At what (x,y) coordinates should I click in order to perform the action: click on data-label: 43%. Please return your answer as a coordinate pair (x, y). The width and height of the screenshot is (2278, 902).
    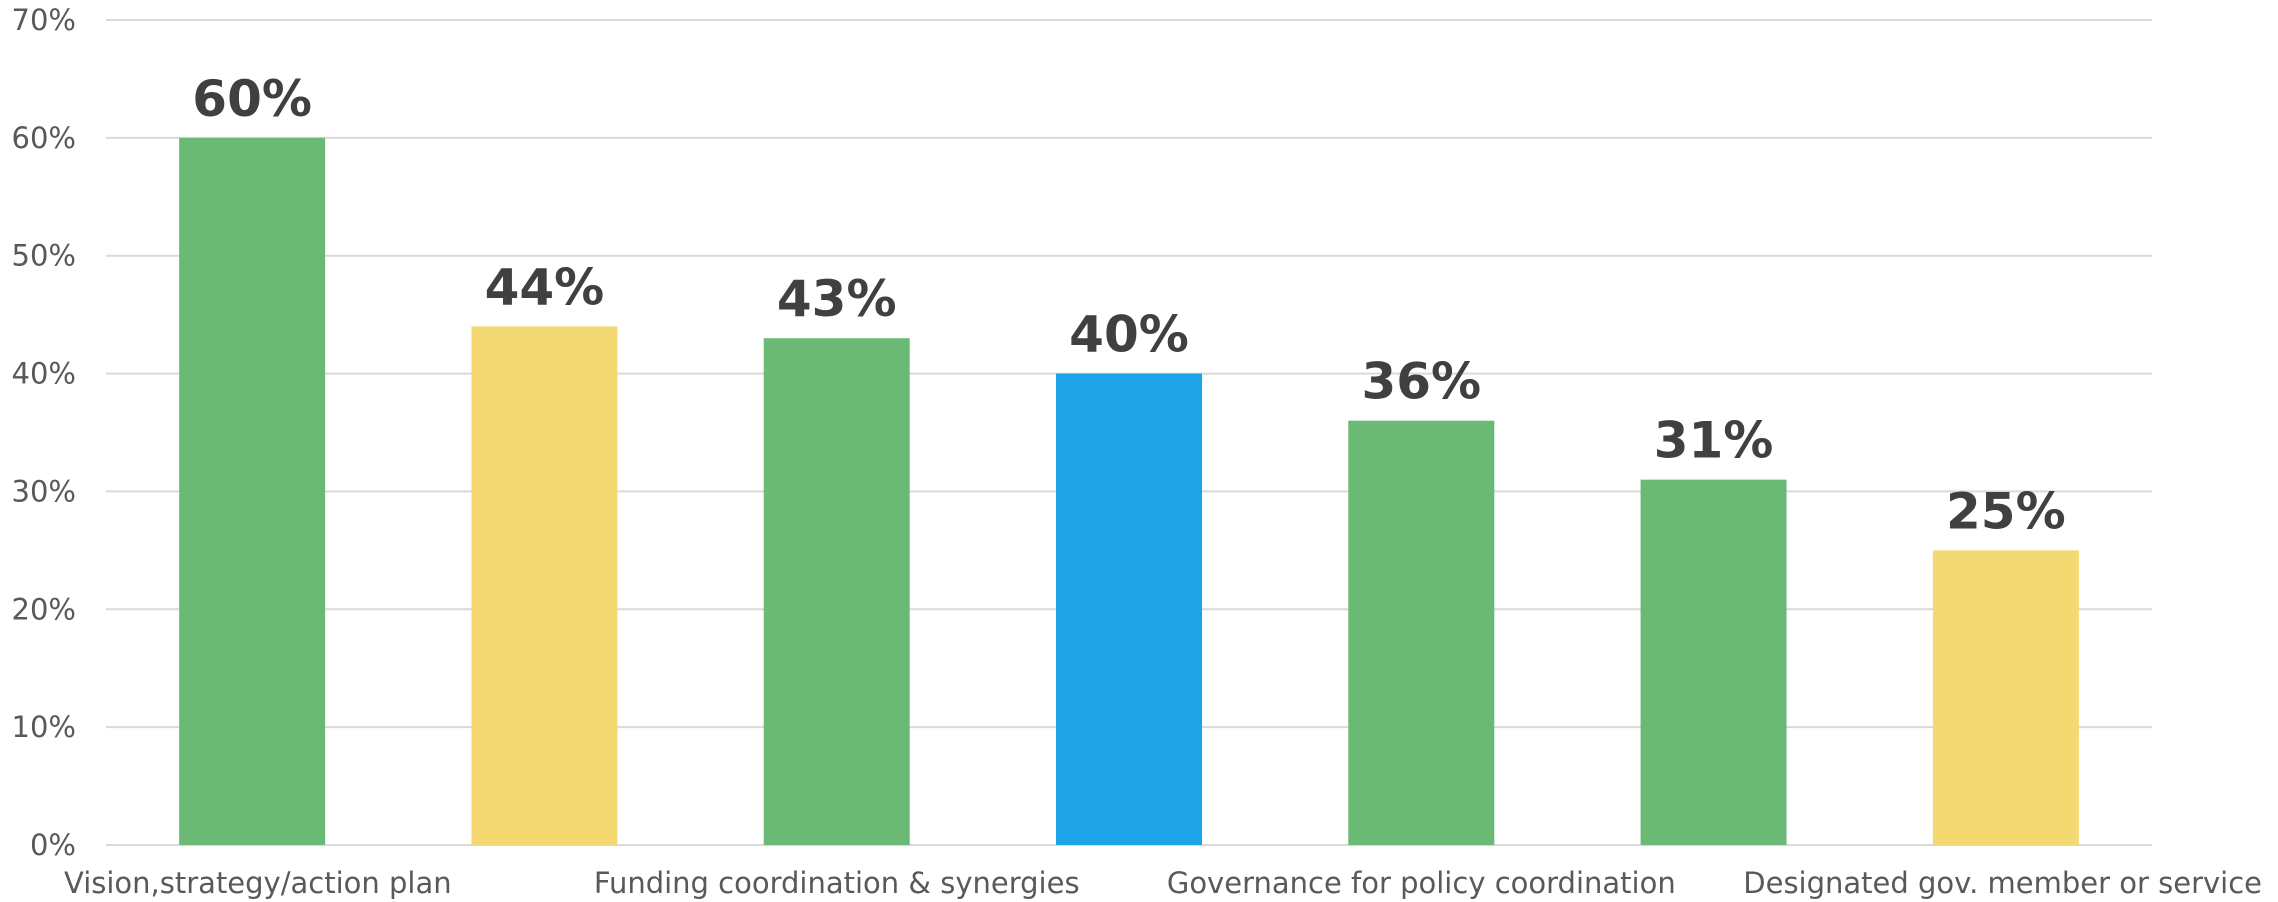
    Looking at the image, I should click on (837, 299).